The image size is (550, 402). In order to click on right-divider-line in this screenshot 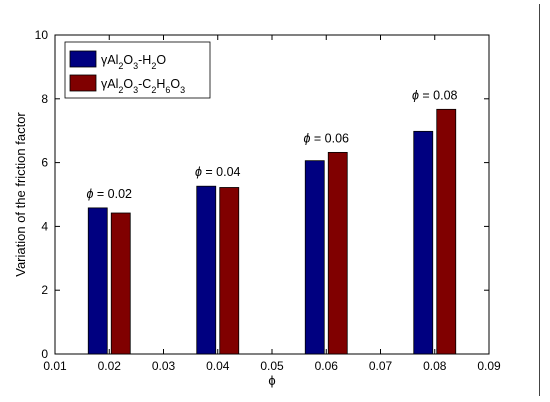, I will do `click(539, 200)`.